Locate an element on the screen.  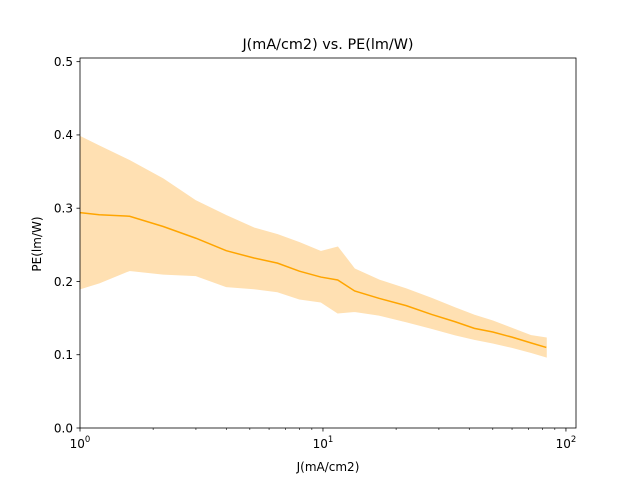
y-tick-label: 0.0 is located at coordinates (63, 428).